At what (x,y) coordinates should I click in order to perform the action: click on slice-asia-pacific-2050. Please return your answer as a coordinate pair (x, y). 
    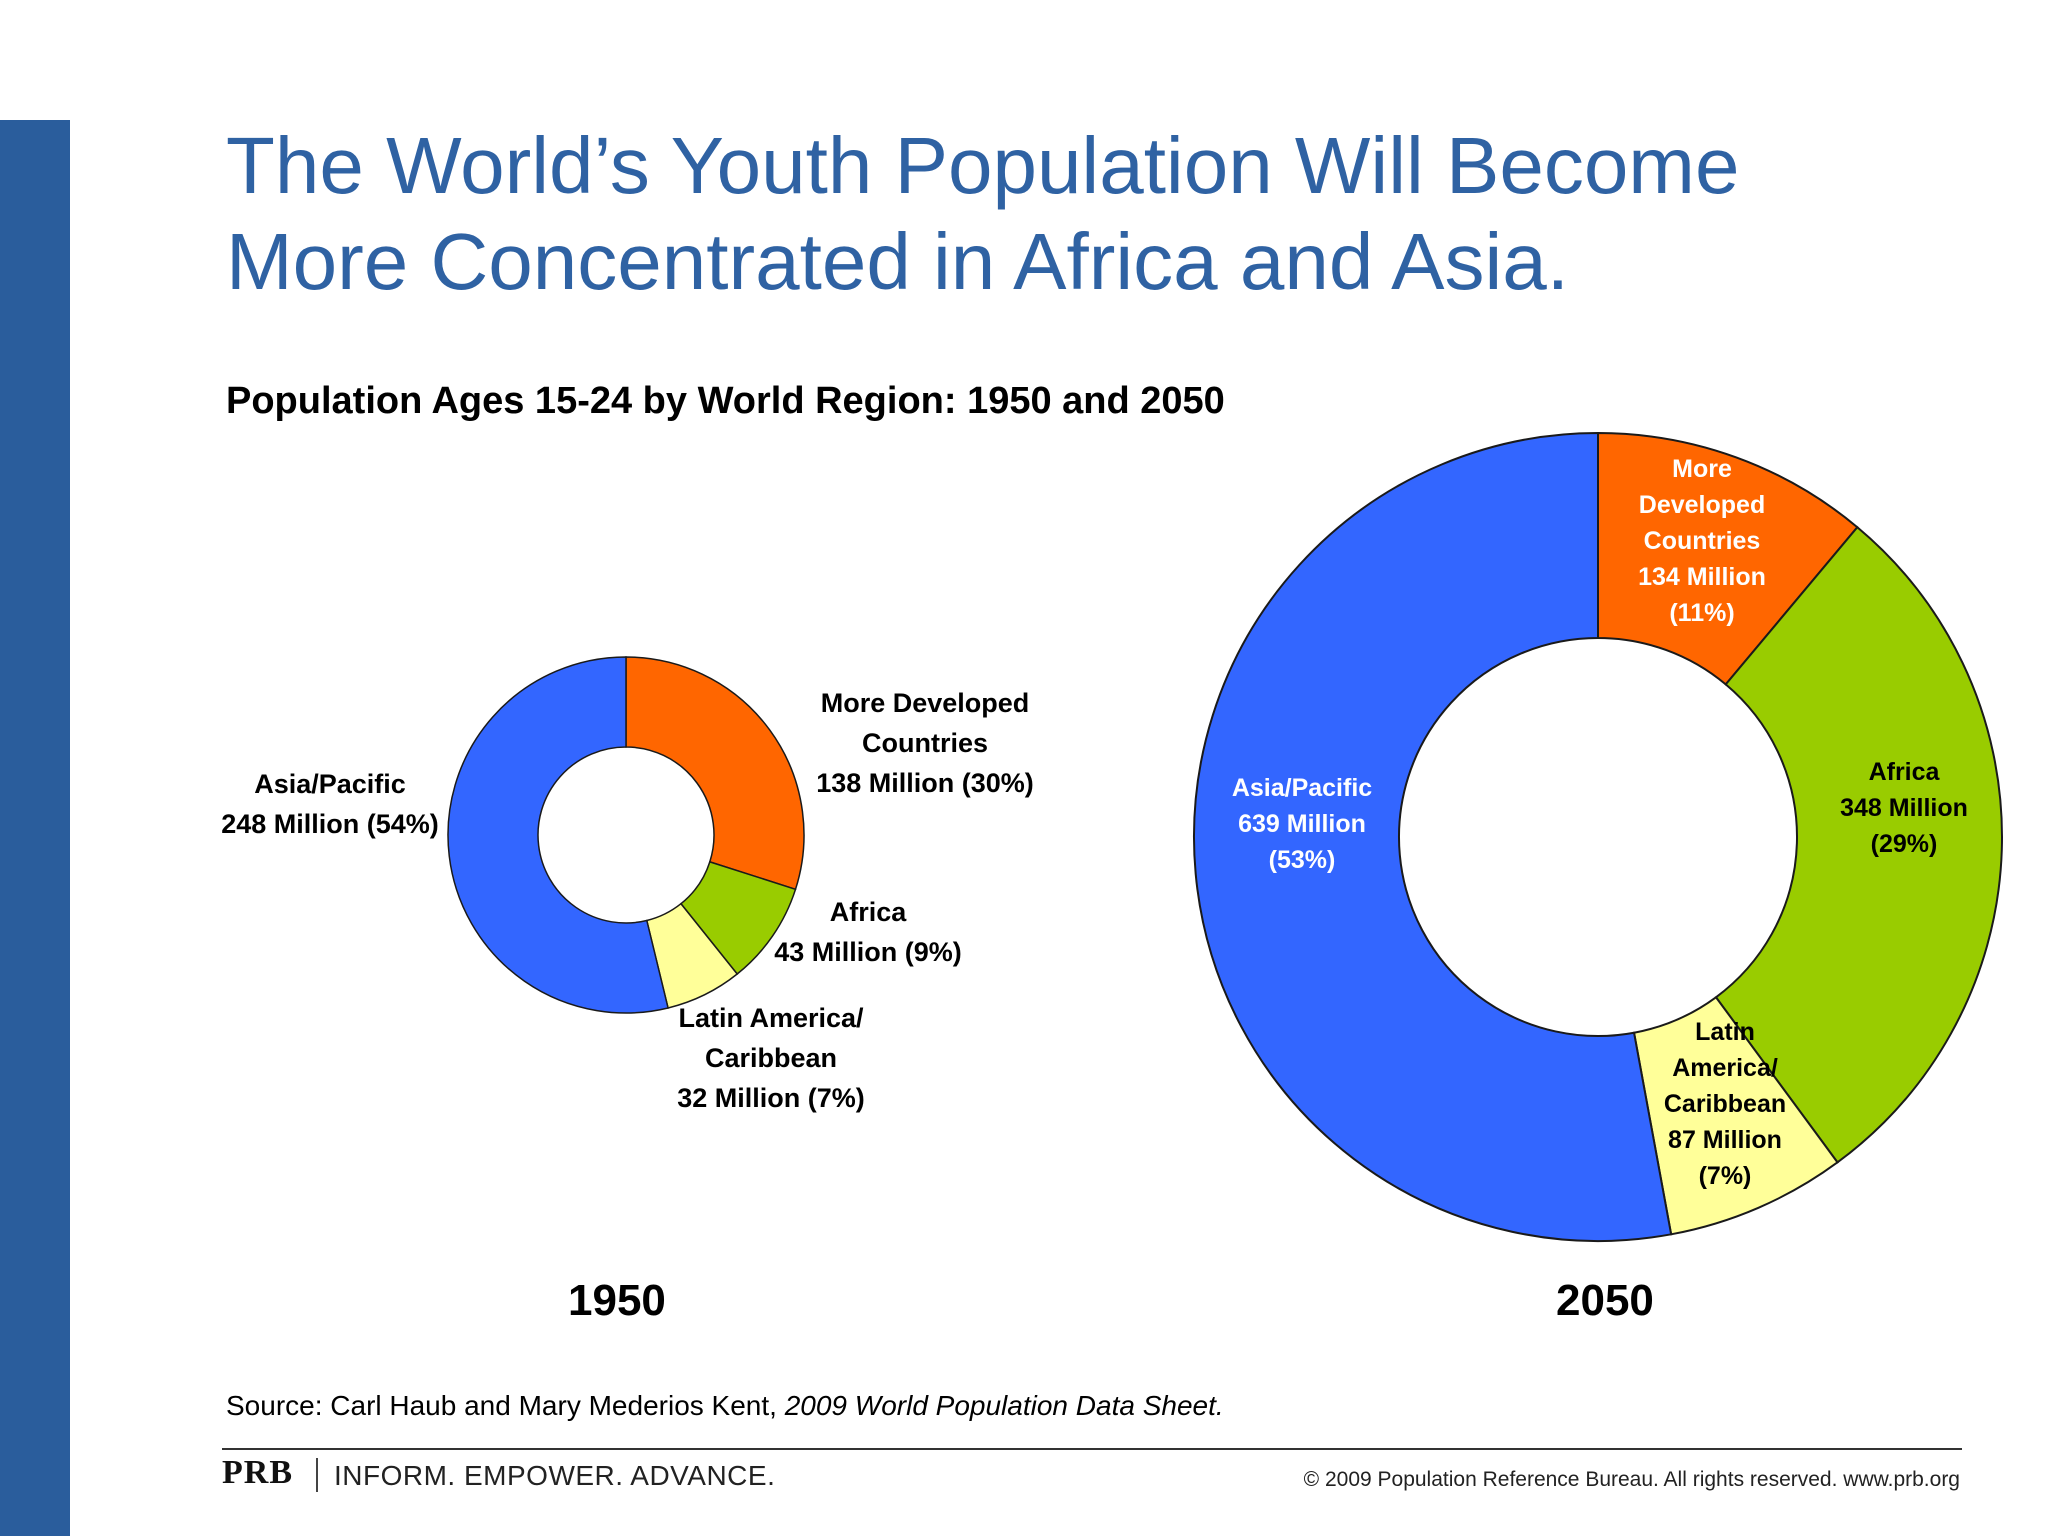
    Looking at the image, I should click on (1433, 836).